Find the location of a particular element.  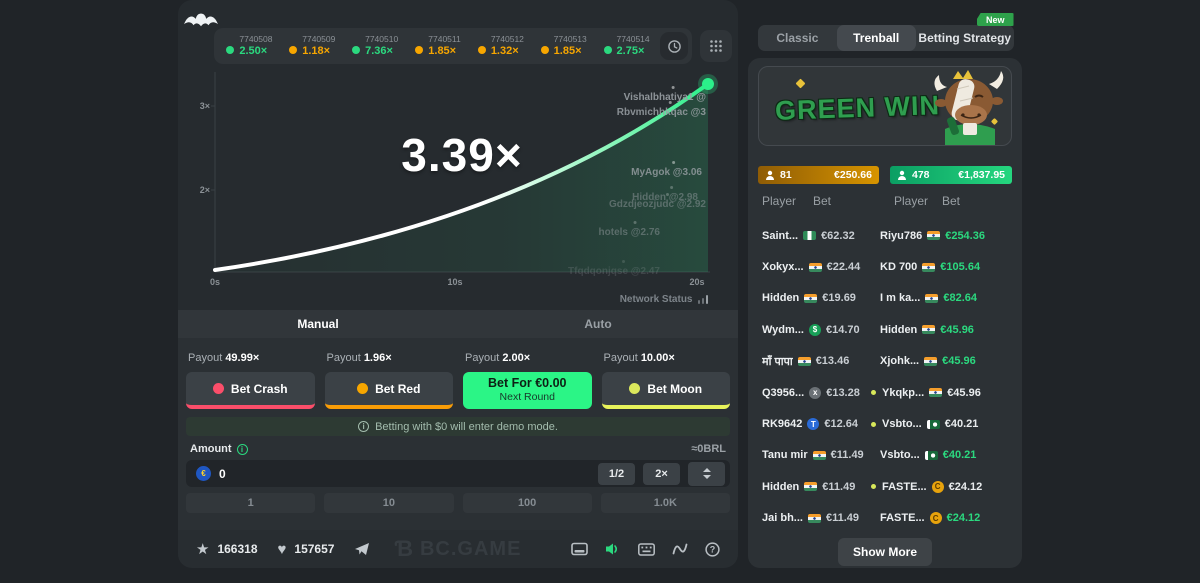

bet-amount: €19.69 is located at coordinates (839, 298).